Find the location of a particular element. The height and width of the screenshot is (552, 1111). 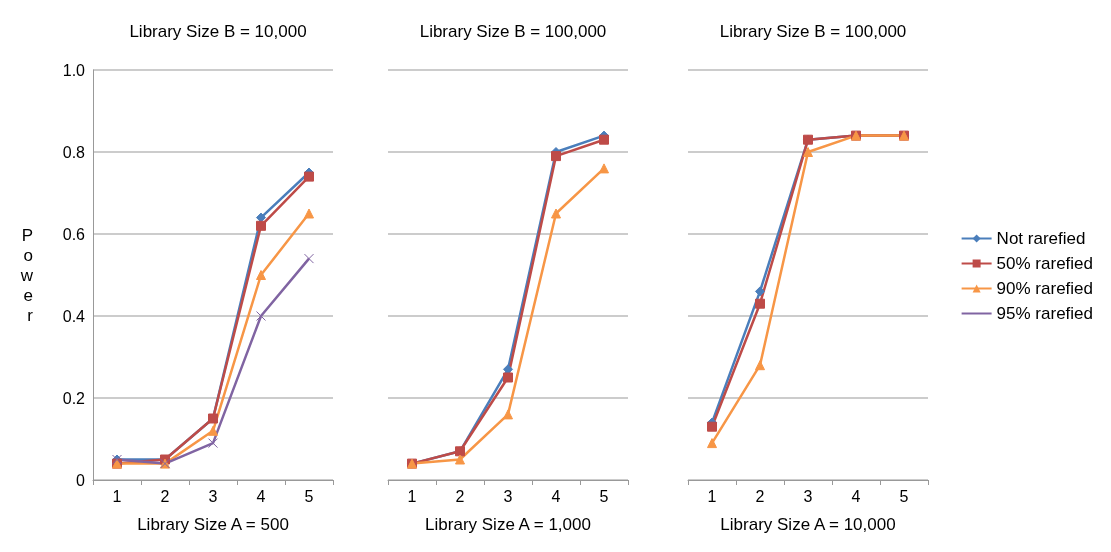

chart-title: Library Size B = 10,000 is located at coordinates (218, 31).